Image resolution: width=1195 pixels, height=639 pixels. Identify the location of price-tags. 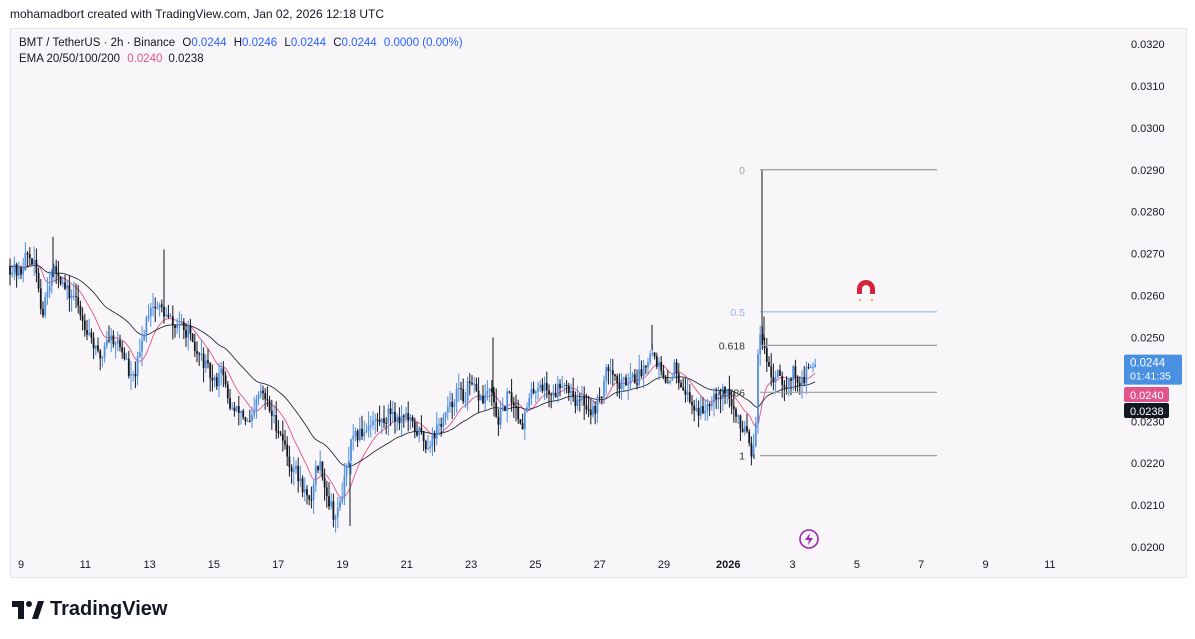
(1153, 386).